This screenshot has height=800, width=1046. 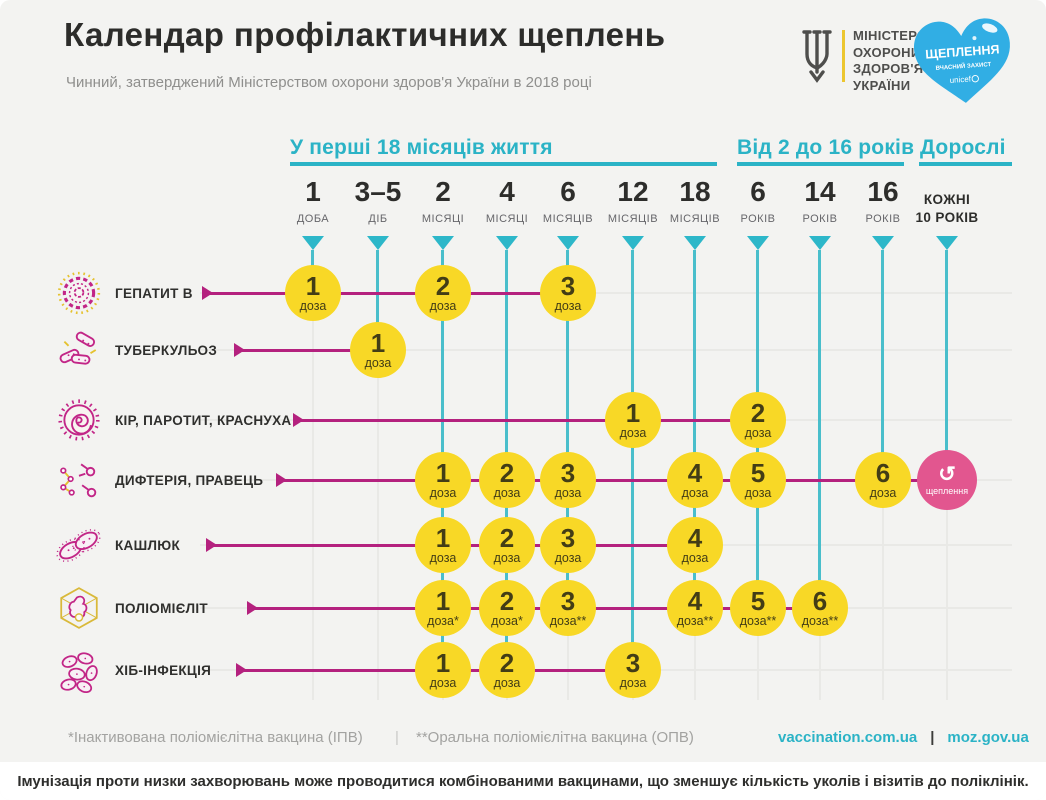 I want to click on row-label-hib-infection: ХІБ-ІНФЕКЦІЯ, so click(x=163, y=670).